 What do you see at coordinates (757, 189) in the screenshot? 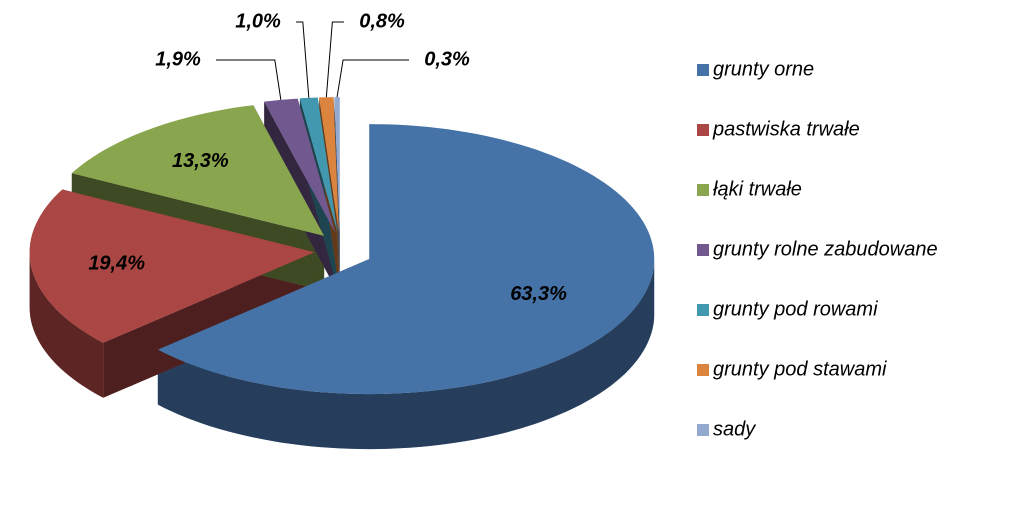
I see `legend-label: łąki trwałe` at bounding box center [757, 189].